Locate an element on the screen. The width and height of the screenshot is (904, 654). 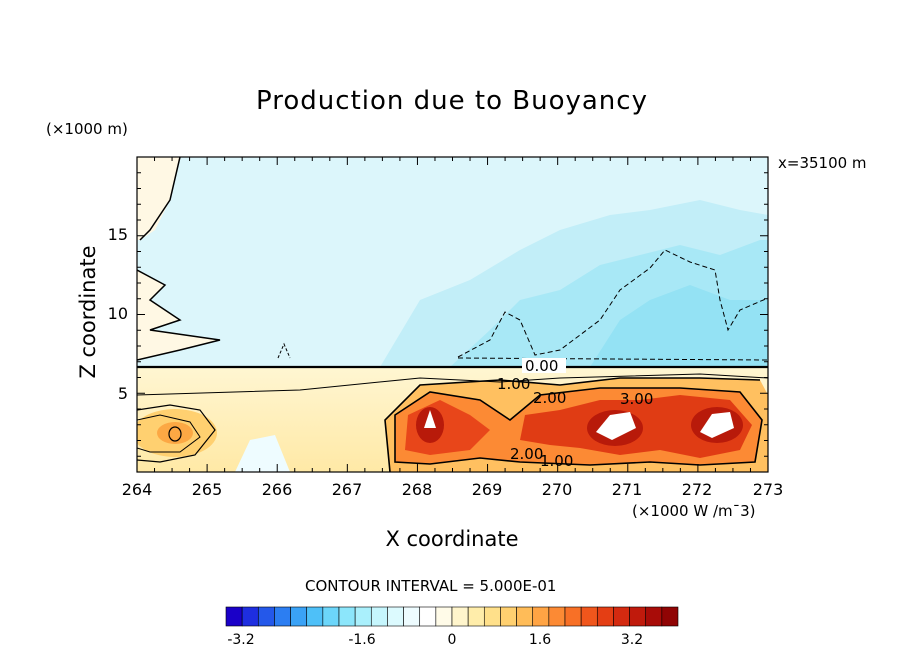
upper-left-pale is located at coordinates (158, 198).